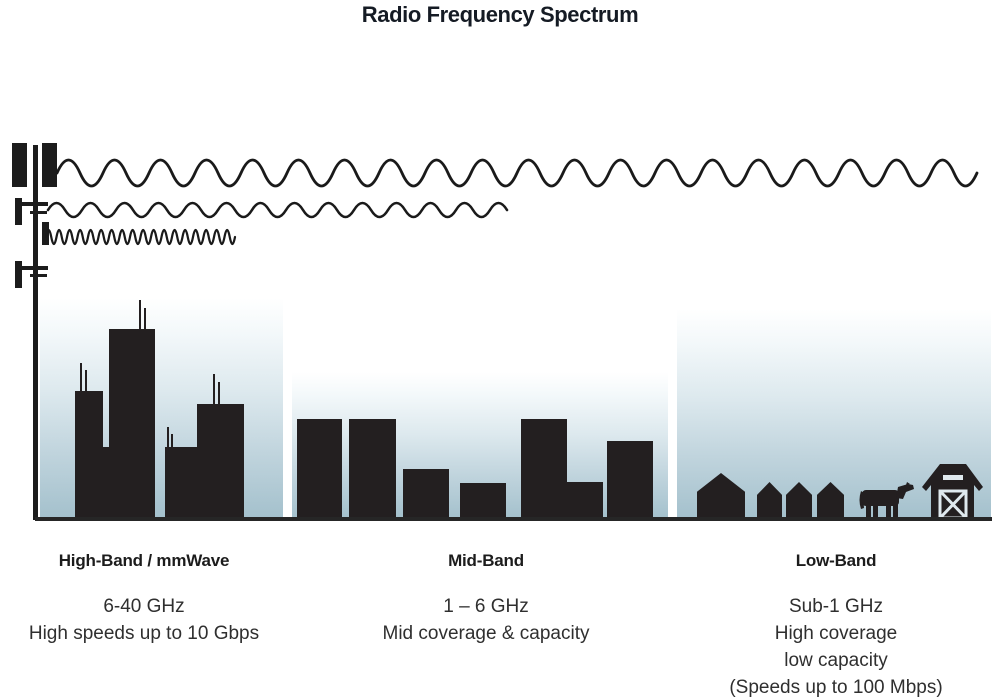  What do you see at coordinates (836, 560) in the screenshot?
I see `band-heading: Low-Band` at bounding box center [836, 560].